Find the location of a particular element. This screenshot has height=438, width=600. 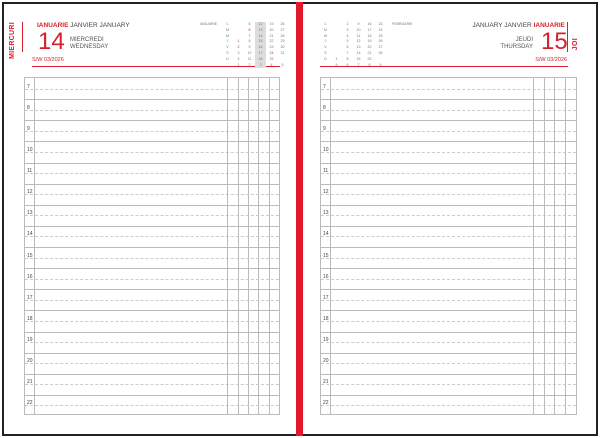

calendar-day: 22 is located at coordinates (271, 41).